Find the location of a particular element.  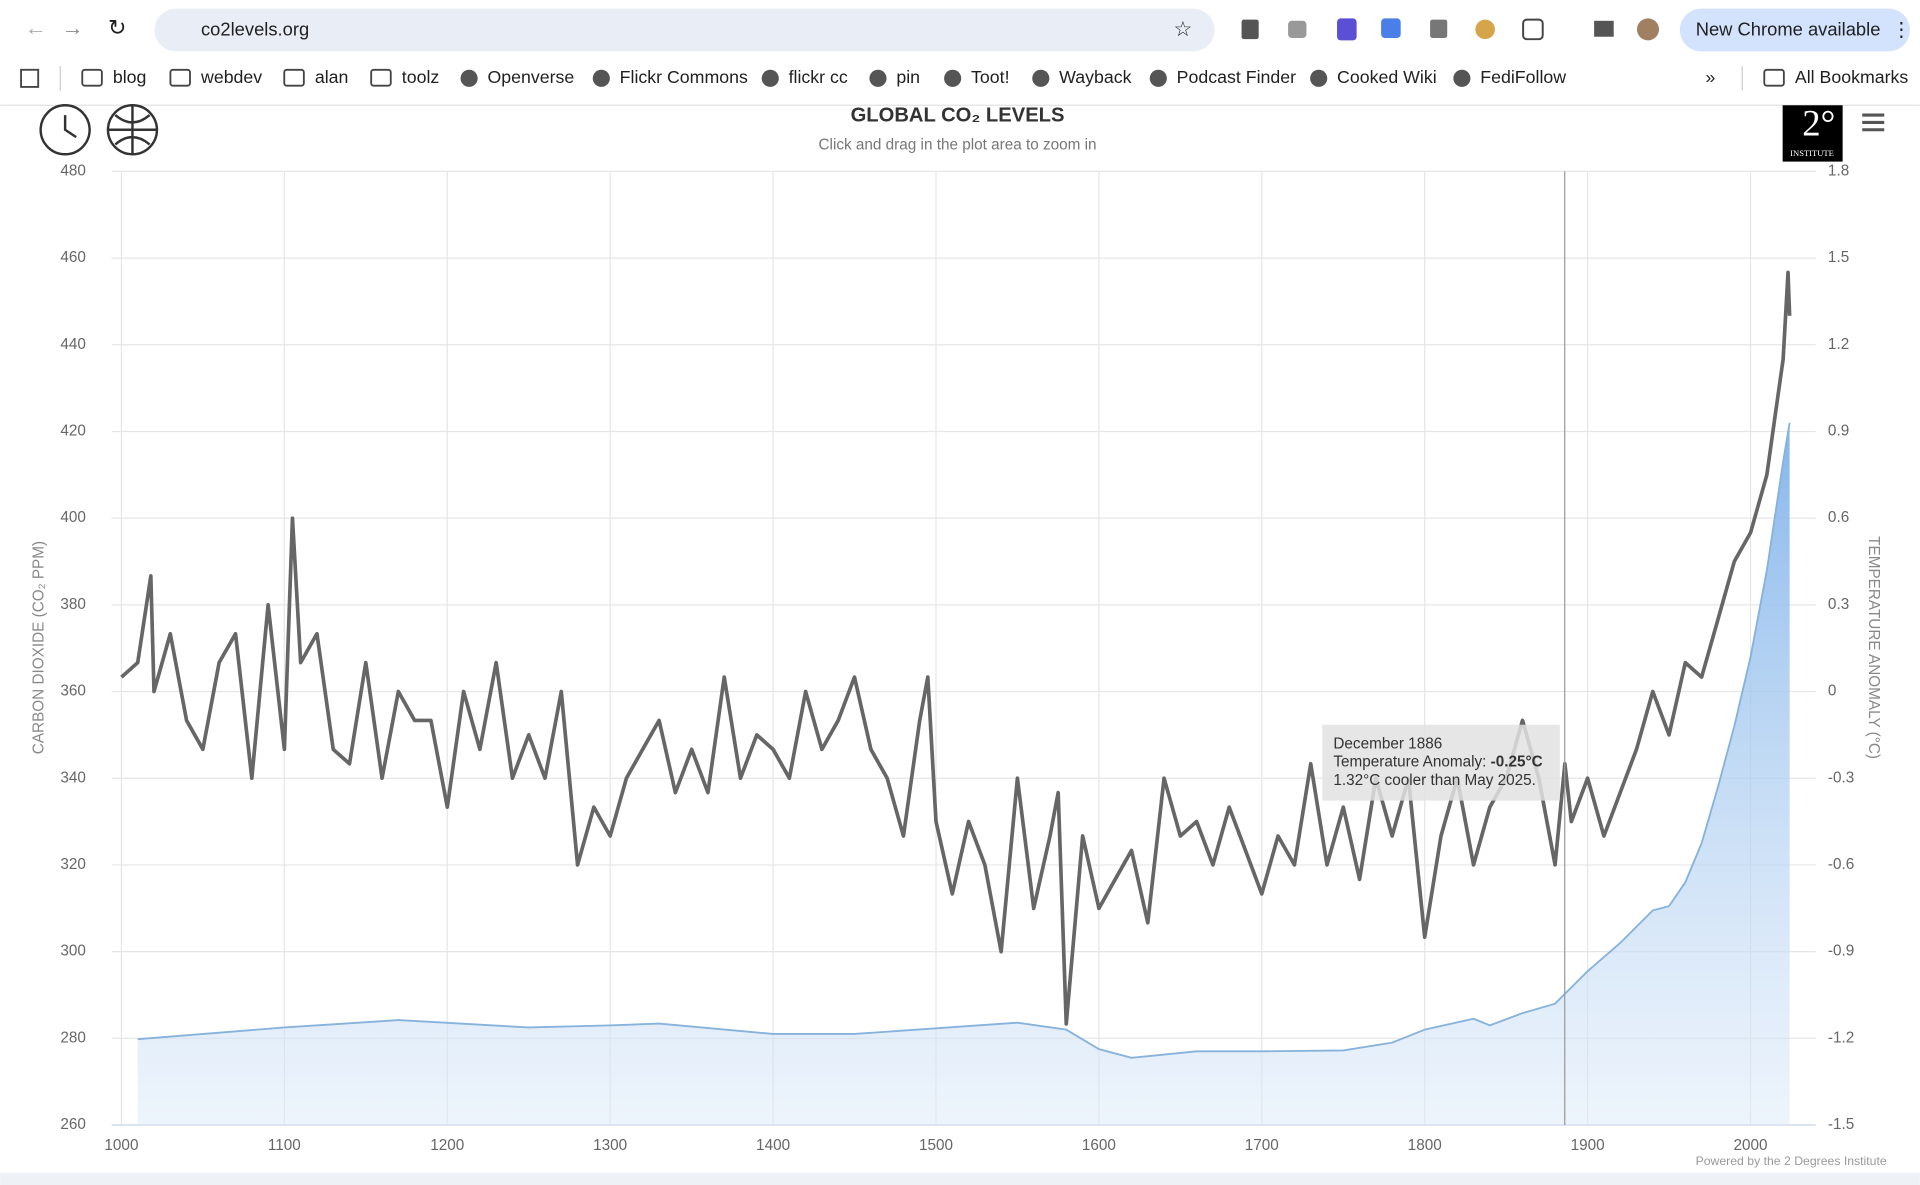

y2-tick-label: -1.2 is located at coordinates (1841, 1037).